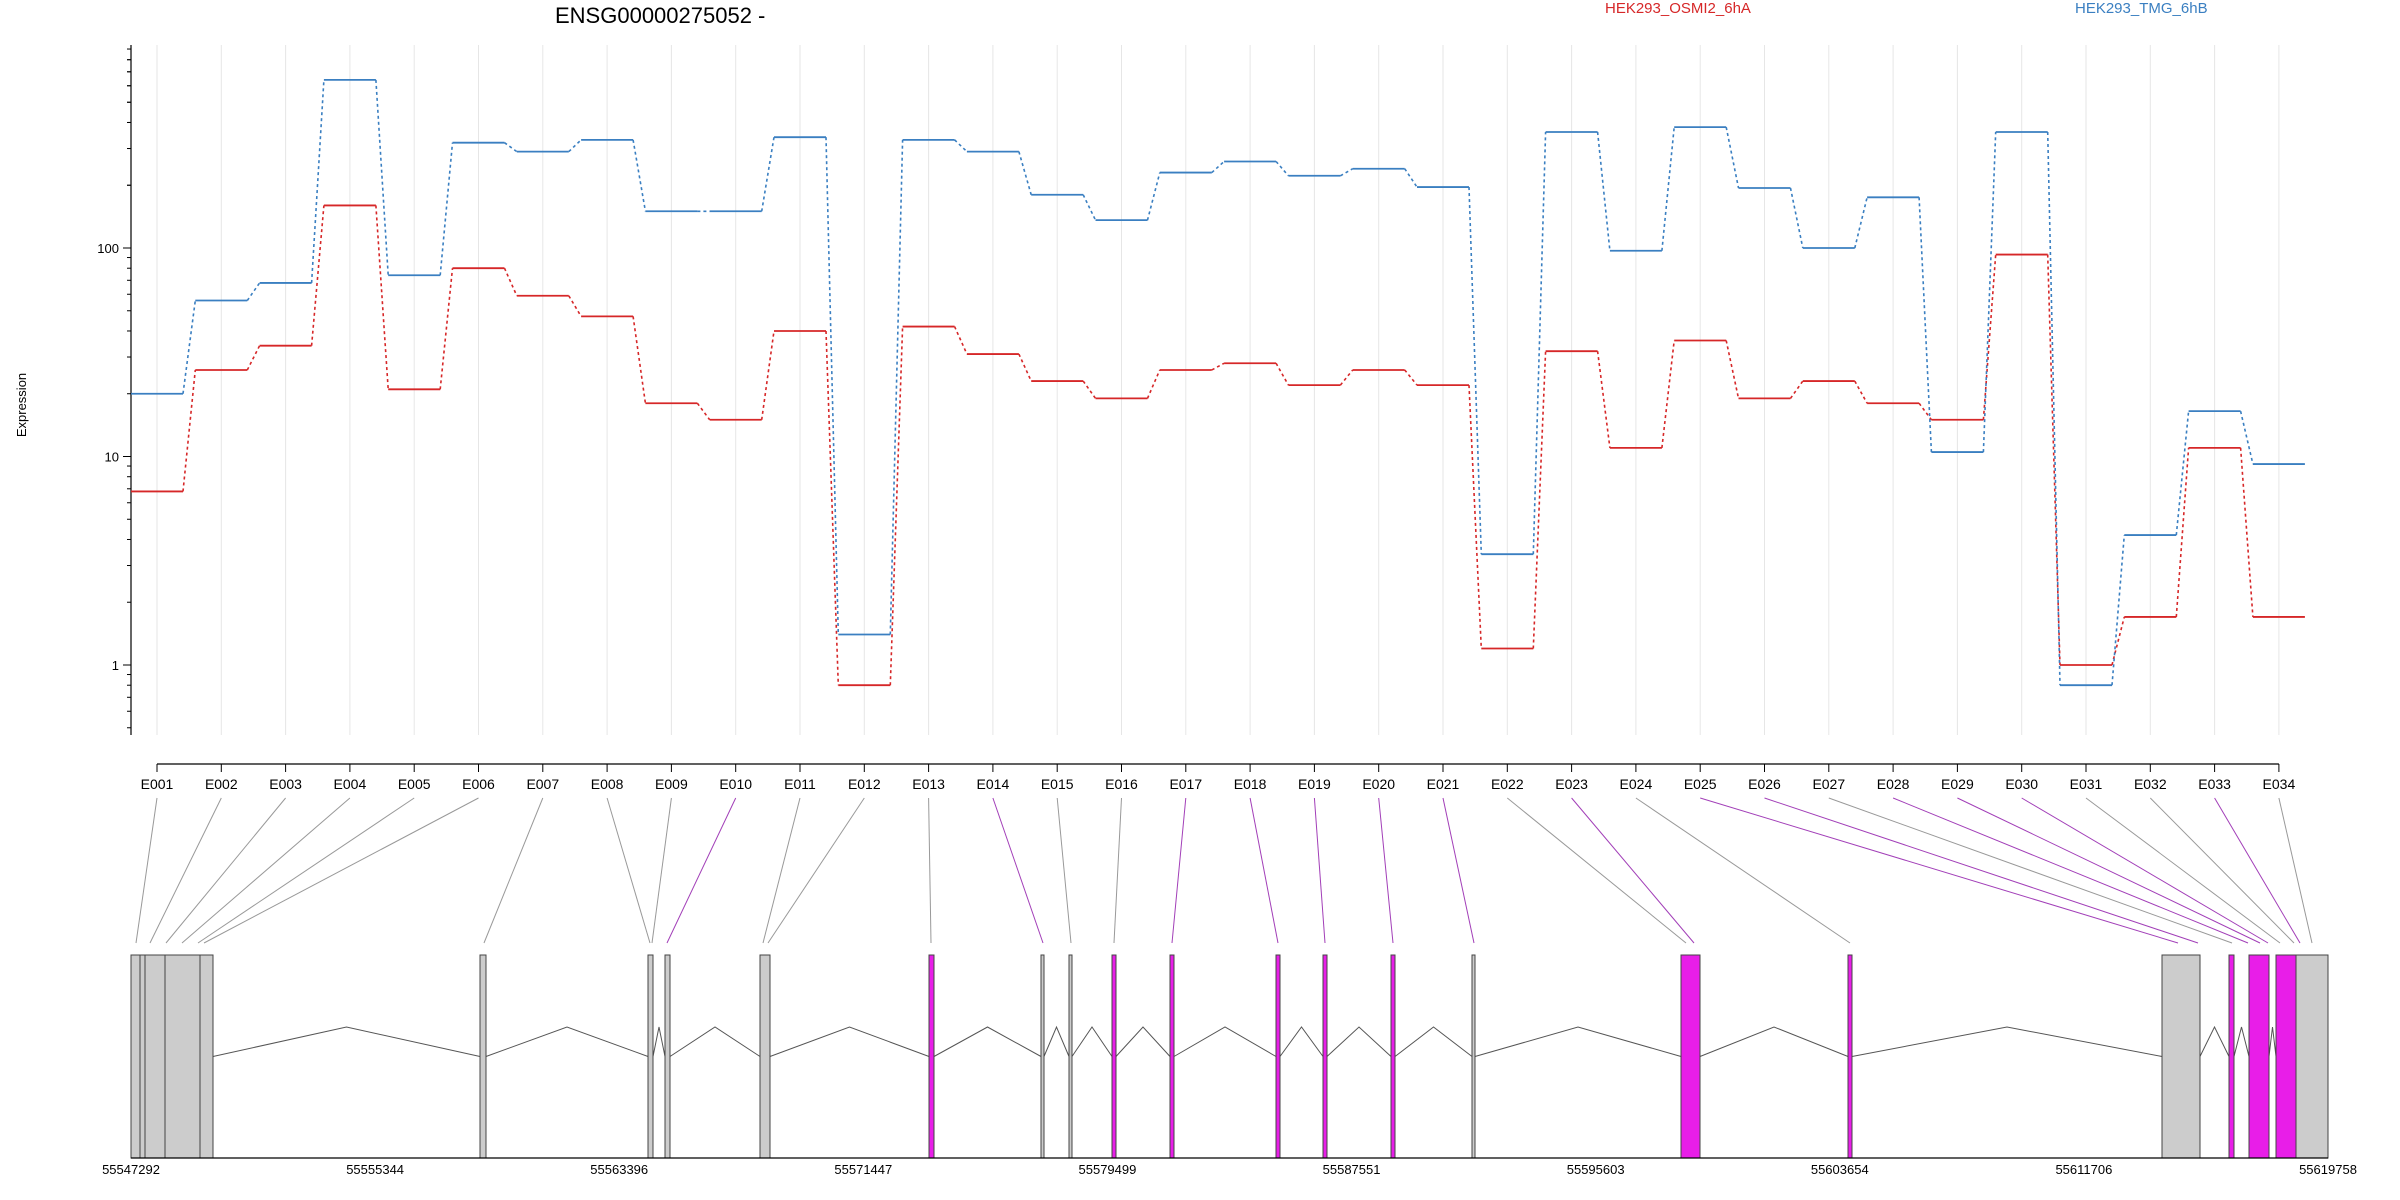 The image size is (2400, 1200). Describe the element at coordinates (108, 248) in the screenshot. I see `y-tick-label: 100` at that location.